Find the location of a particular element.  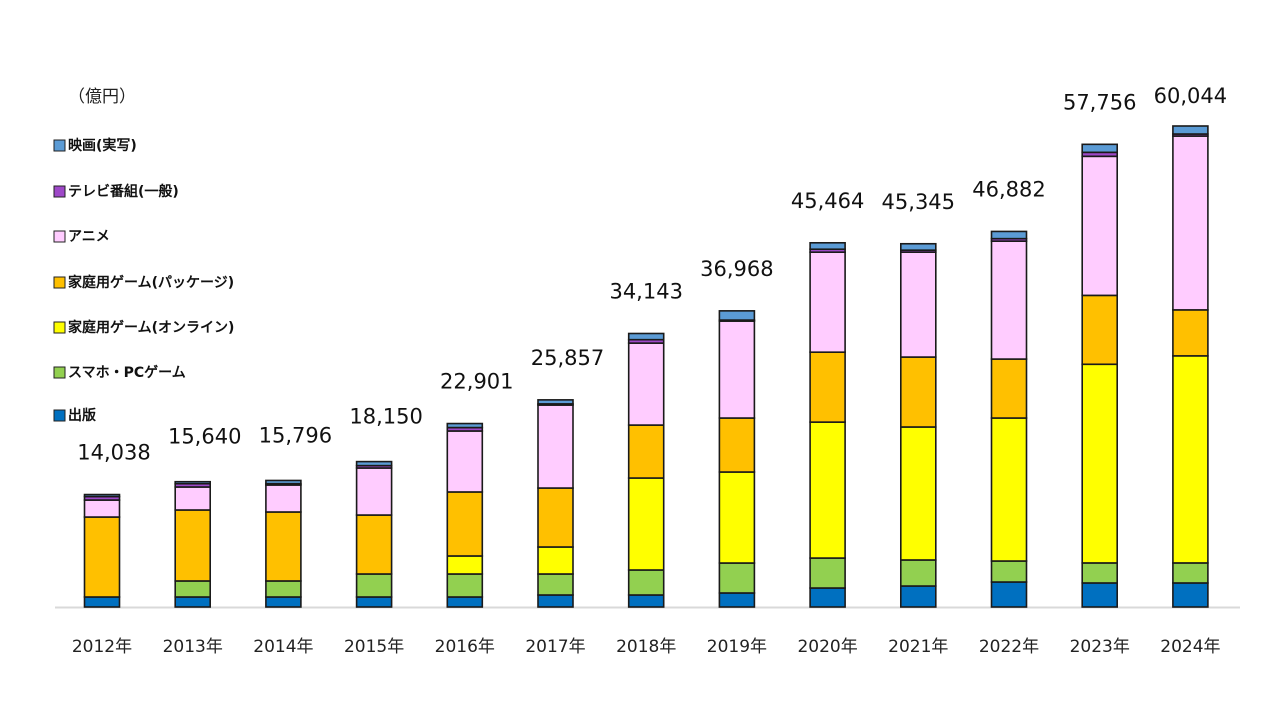

unit-label: （億円） is located at coordinates (102, 97).